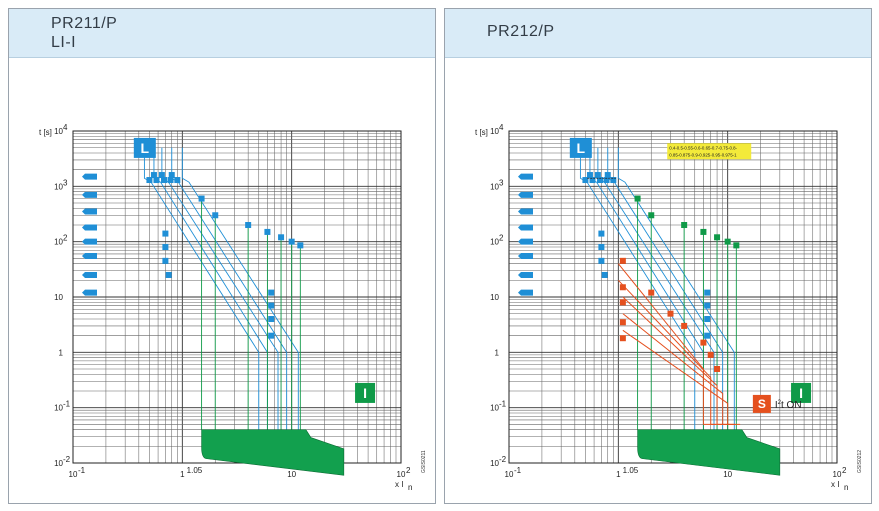 This screenshot has width=879, height=511. I want to click on figure-code: GSIS0212, so click(860, 461).